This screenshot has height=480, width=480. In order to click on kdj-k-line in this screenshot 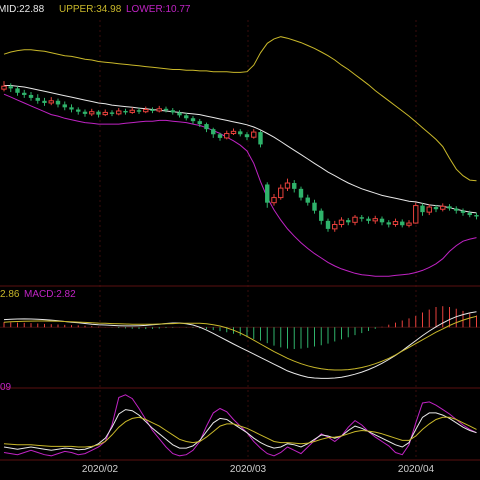, I will do `click(240, 430)`.